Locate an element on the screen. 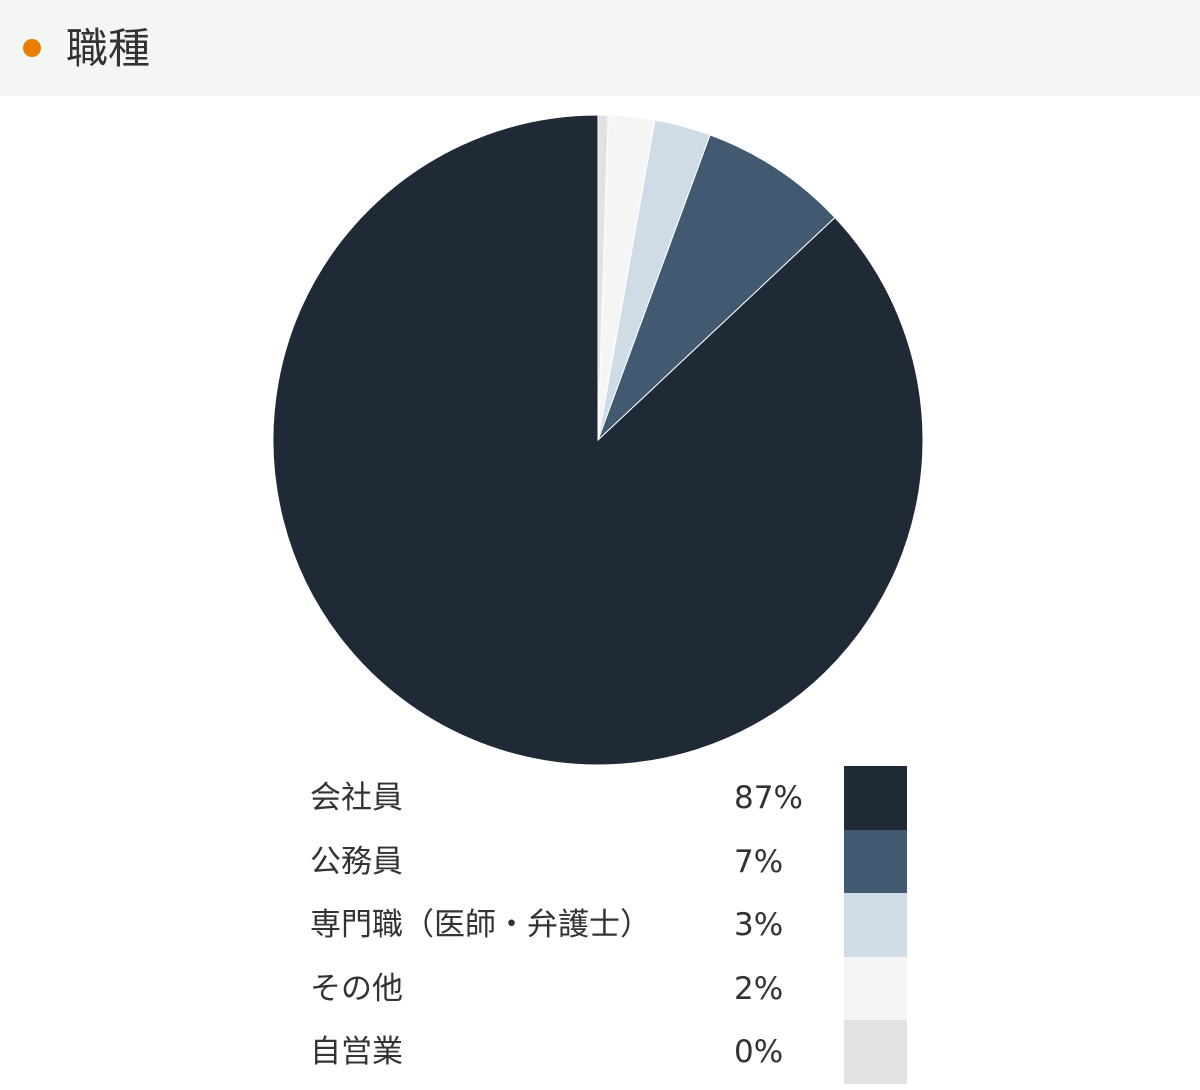 Image resolution: width=1200 pixels, height=1090 pixels. legend-item: 自営業 0% is located at coordinates (610, 1052).